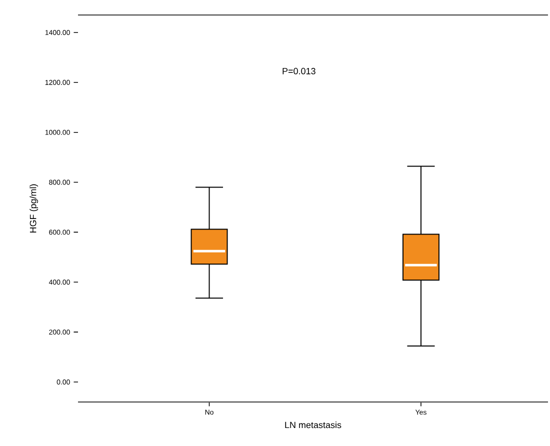 The height and width of the screenshot is (446, 550). Describe the element at coordinates (34, 208) in the screenshot. I see `y-axis-title: HGF (pg/ml)` at that location.